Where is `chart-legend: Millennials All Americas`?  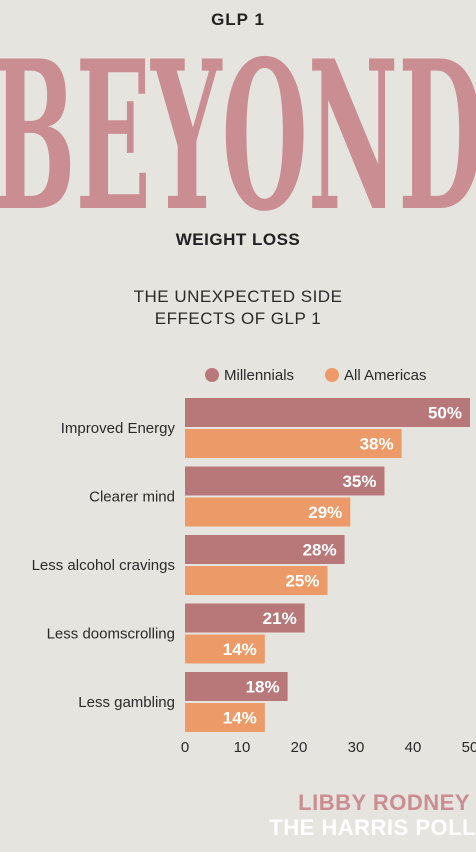
chart-legend: Millennials All Americas is located at coordinates (316, 375).